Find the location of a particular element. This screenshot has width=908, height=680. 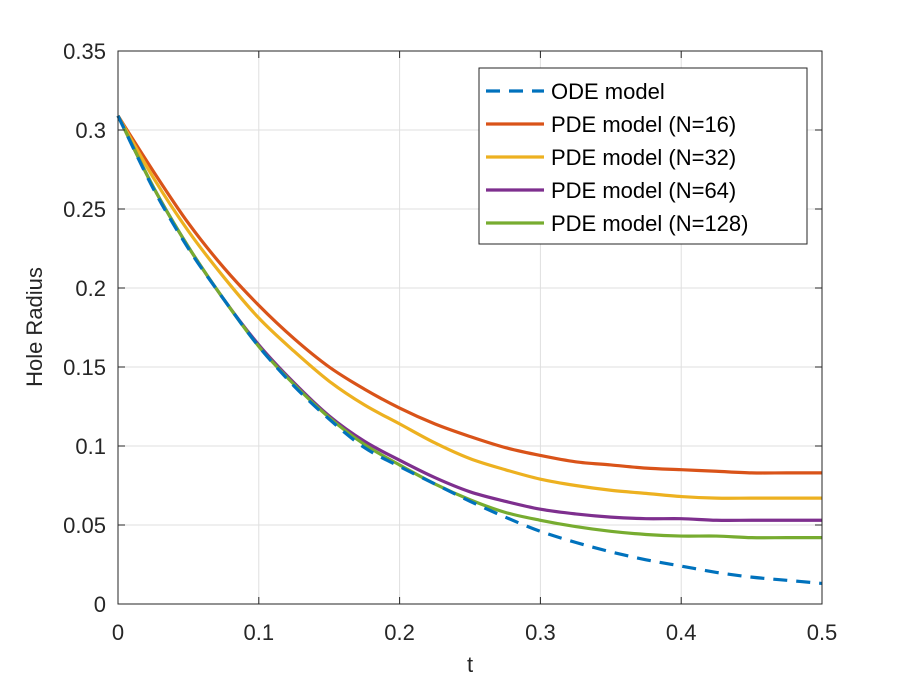

x-tick-label: 0.4 is located at coordinates (681, 632).